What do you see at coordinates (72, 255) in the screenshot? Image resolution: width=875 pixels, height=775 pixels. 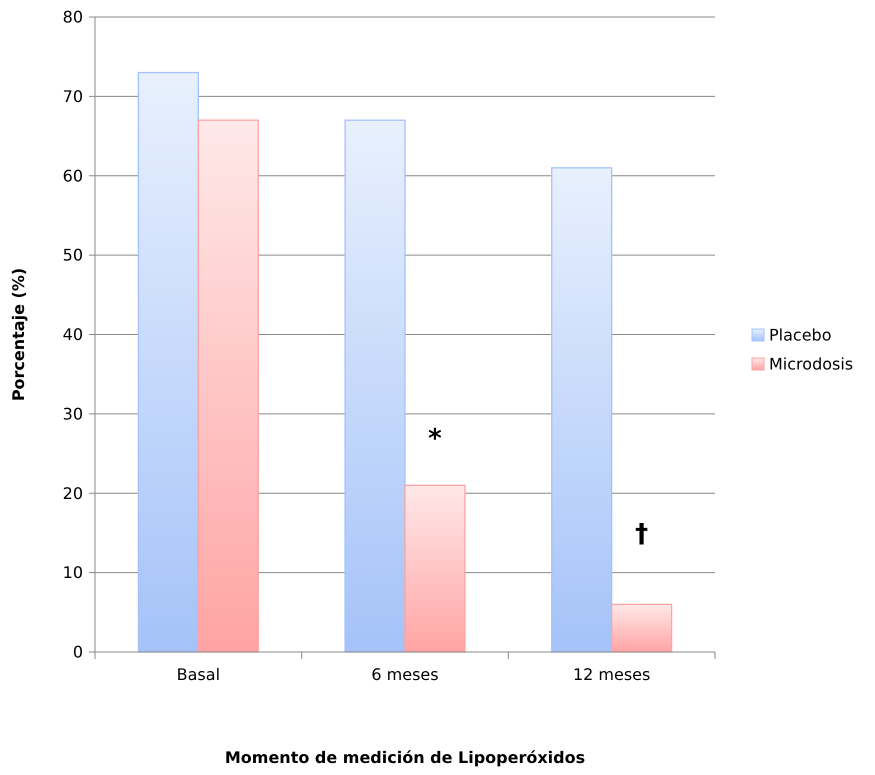 I see `y-tick-label: 50` at bounding box center [72, 255].